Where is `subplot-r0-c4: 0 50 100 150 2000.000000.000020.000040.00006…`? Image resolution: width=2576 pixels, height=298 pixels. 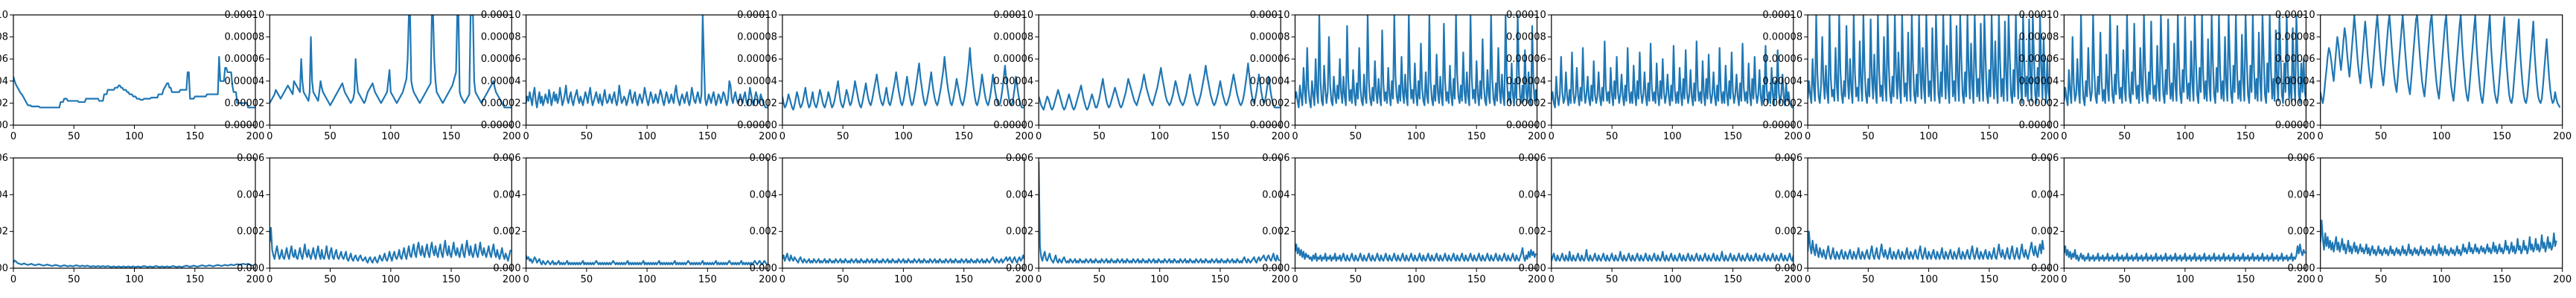
subplot-r0-c4: 0 50 100 150 2000.000000.000020.000040.00006… is located at coordinates (1141, 76).